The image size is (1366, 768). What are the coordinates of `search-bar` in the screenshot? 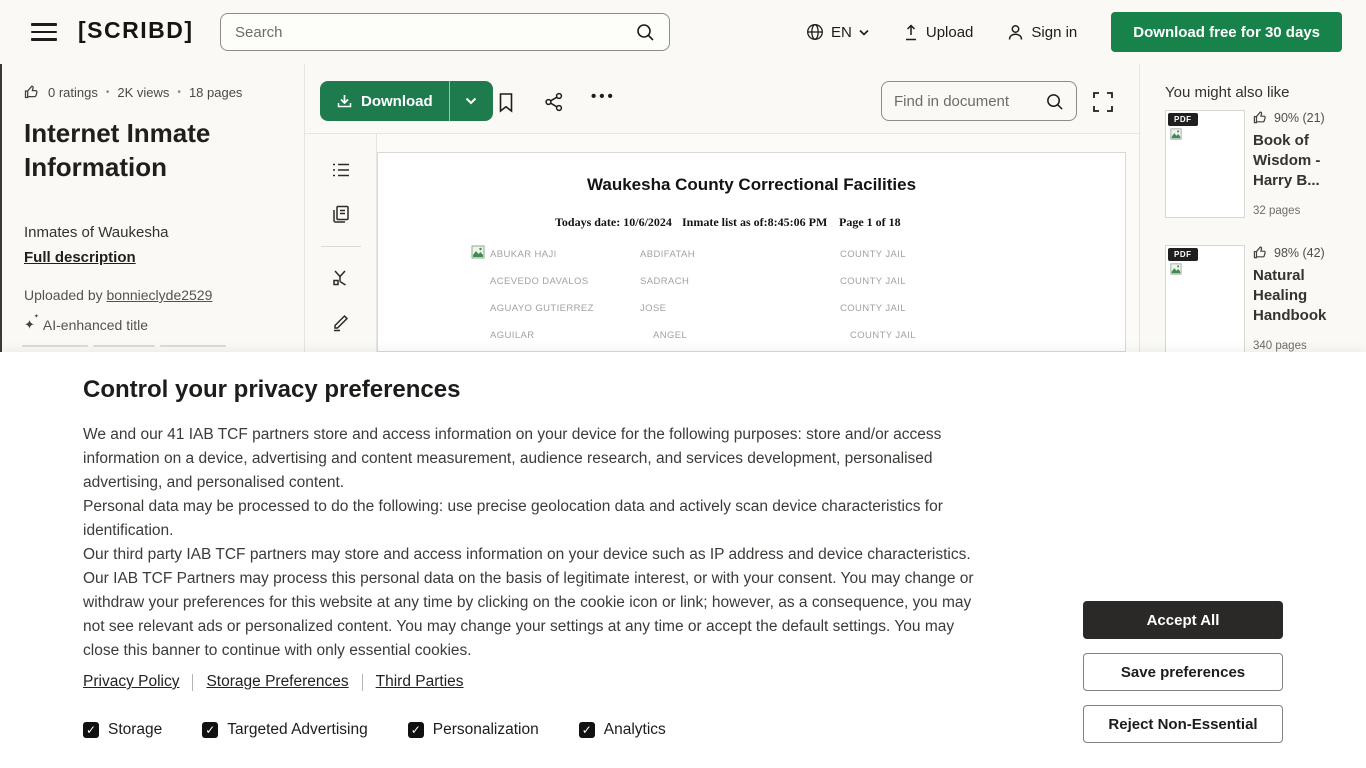 It's located at (445, 32).